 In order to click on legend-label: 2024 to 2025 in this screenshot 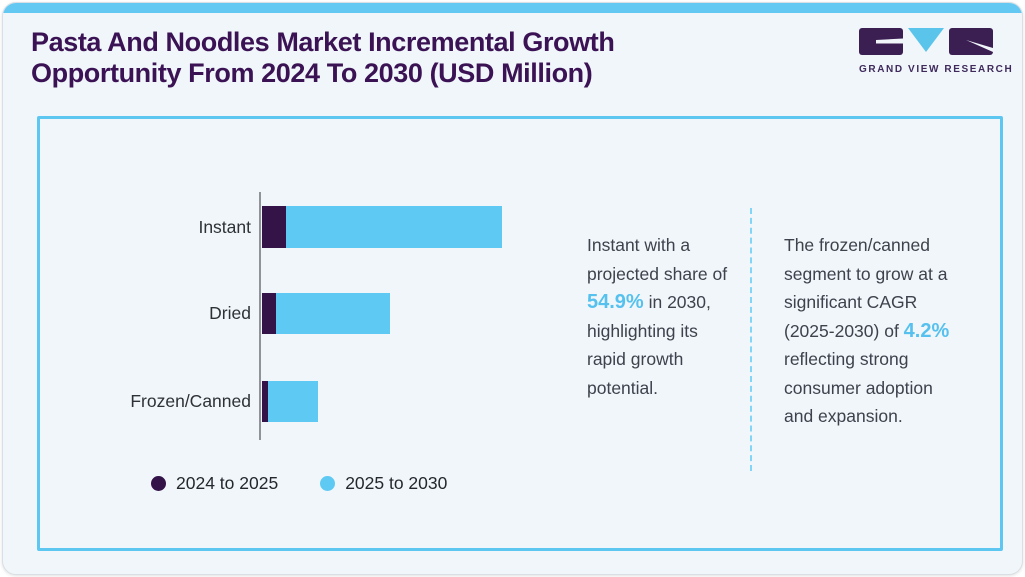, I will do `click(227, 483)`.